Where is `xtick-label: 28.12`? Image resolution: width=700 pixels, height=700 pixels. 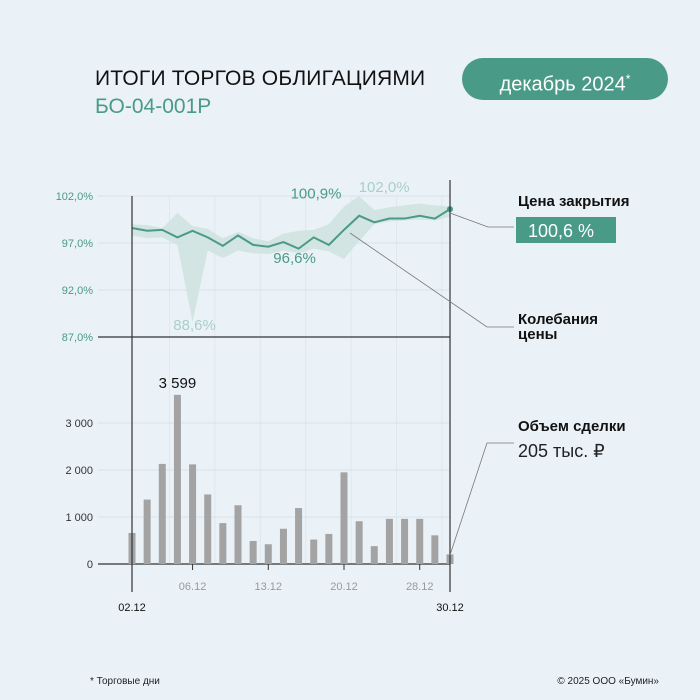
xtick-label: 28.12 is located at coordinates (420, 587).